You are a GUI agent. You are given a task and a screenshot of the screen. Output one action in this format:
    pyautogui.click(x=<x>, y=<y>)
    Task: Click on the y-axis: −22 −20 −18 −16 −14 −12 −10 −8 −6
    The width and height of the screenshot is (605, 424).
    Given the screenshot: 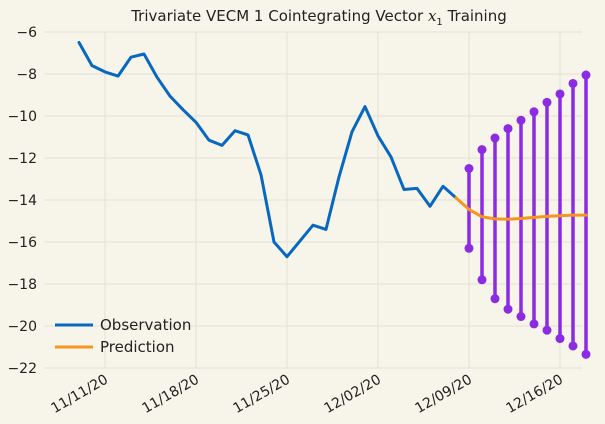 What is the action you would take?
    pyautogui.click(x=22, y=201)
    